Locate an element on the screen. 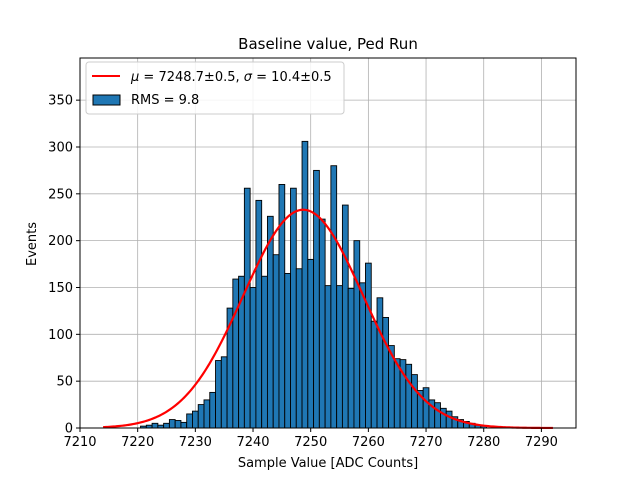  legend-box is located at coordinates (215, 88).